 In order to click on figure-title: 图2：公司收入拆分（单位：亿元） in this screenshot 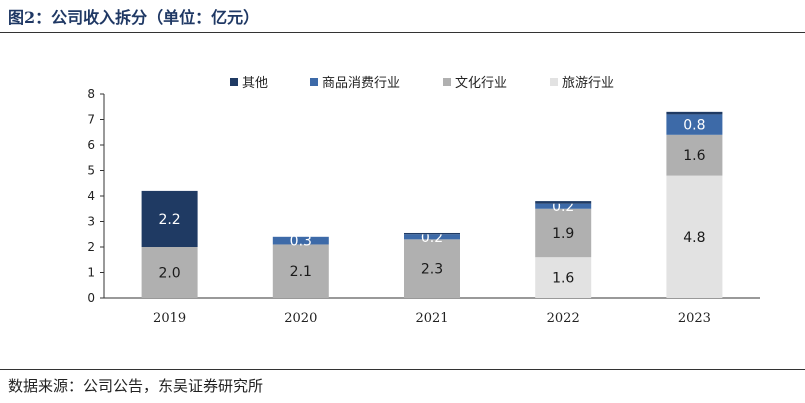, I will do `click(134, 17)`.